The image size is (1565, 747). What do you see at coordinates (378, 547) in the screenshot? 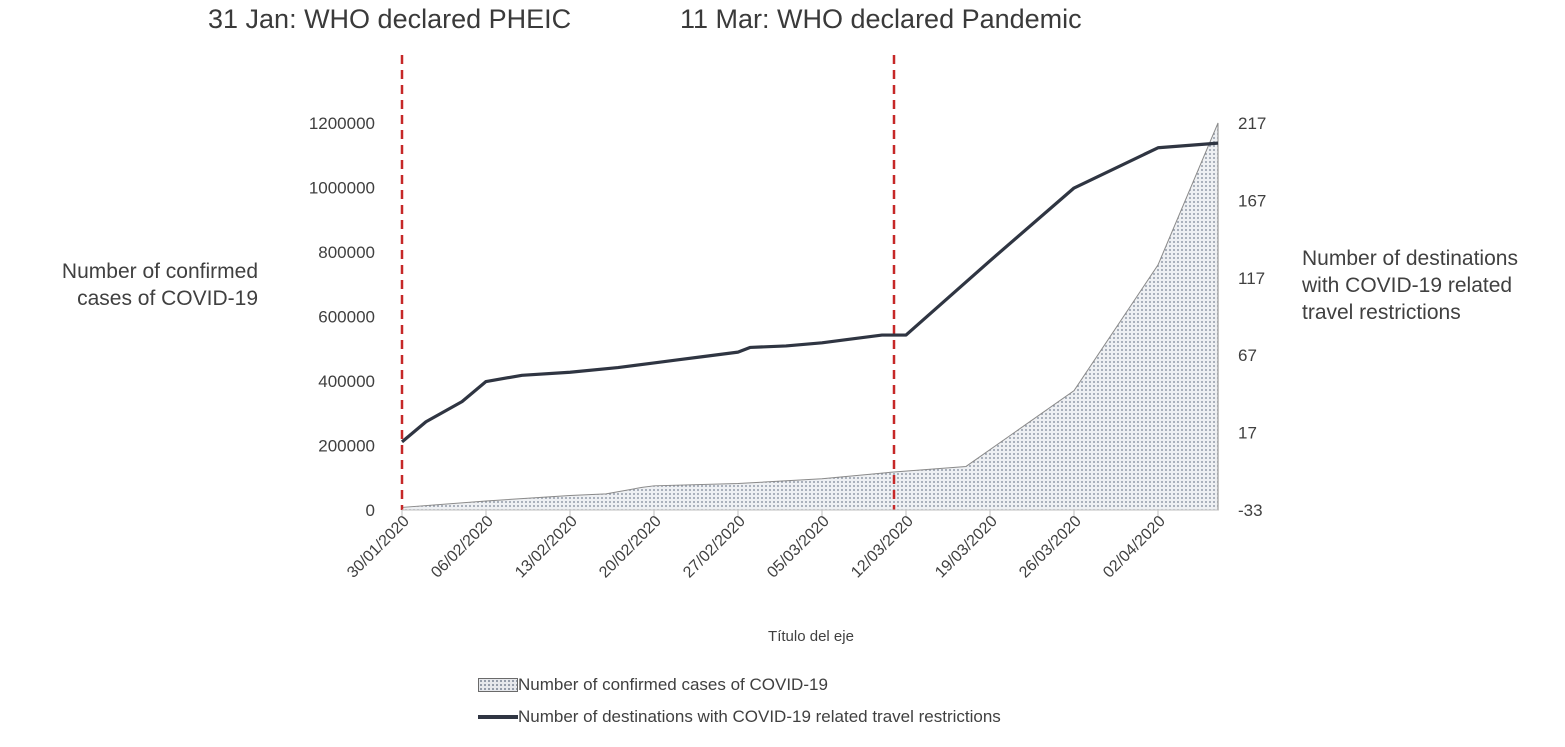
I see `x-tick-label: 30/01/2020` at bounding box center [378, 547].